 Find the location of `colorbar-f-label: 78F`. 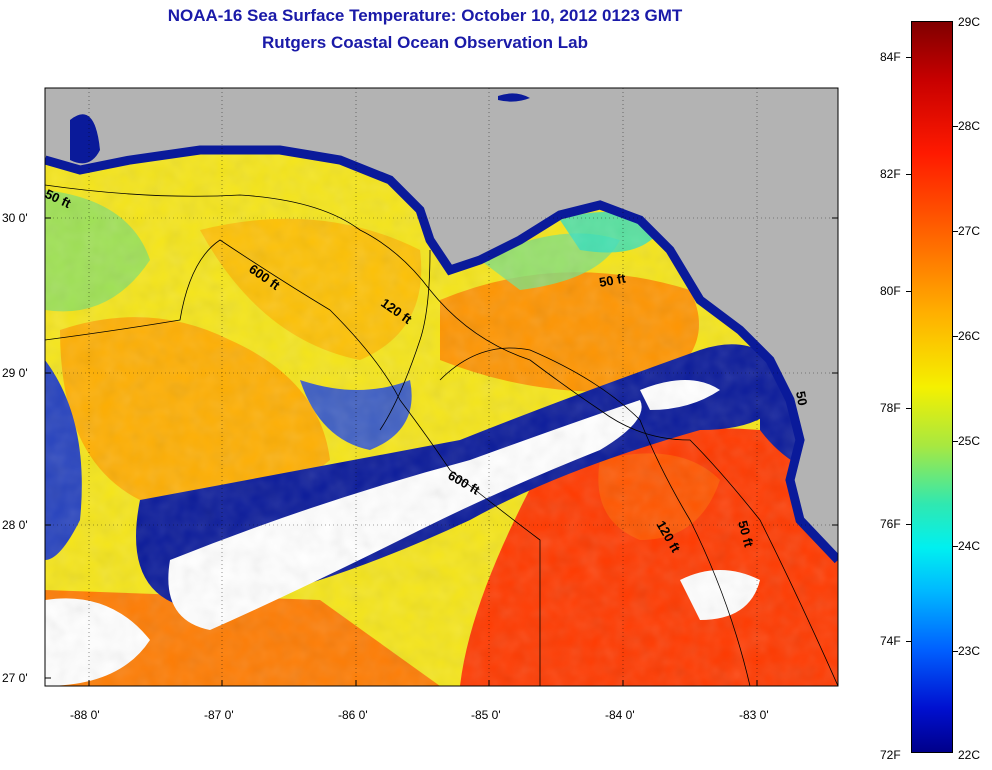

colorbar-f-label: 78F is located at coordinates (890, 408).